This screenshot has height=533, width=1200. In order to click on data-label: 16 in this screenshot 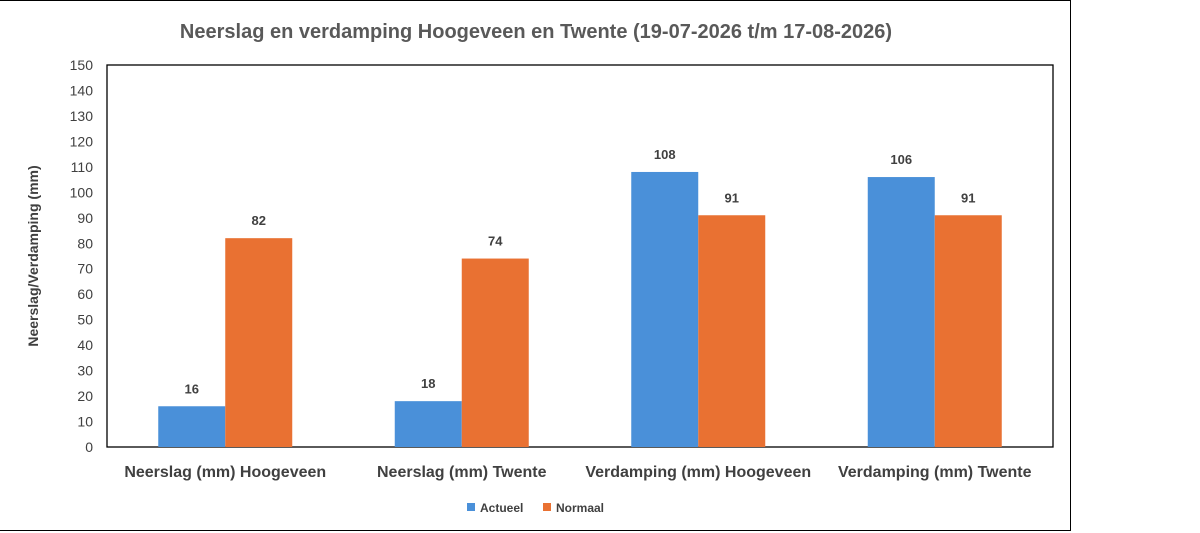, I will do `click(192, 388)`.